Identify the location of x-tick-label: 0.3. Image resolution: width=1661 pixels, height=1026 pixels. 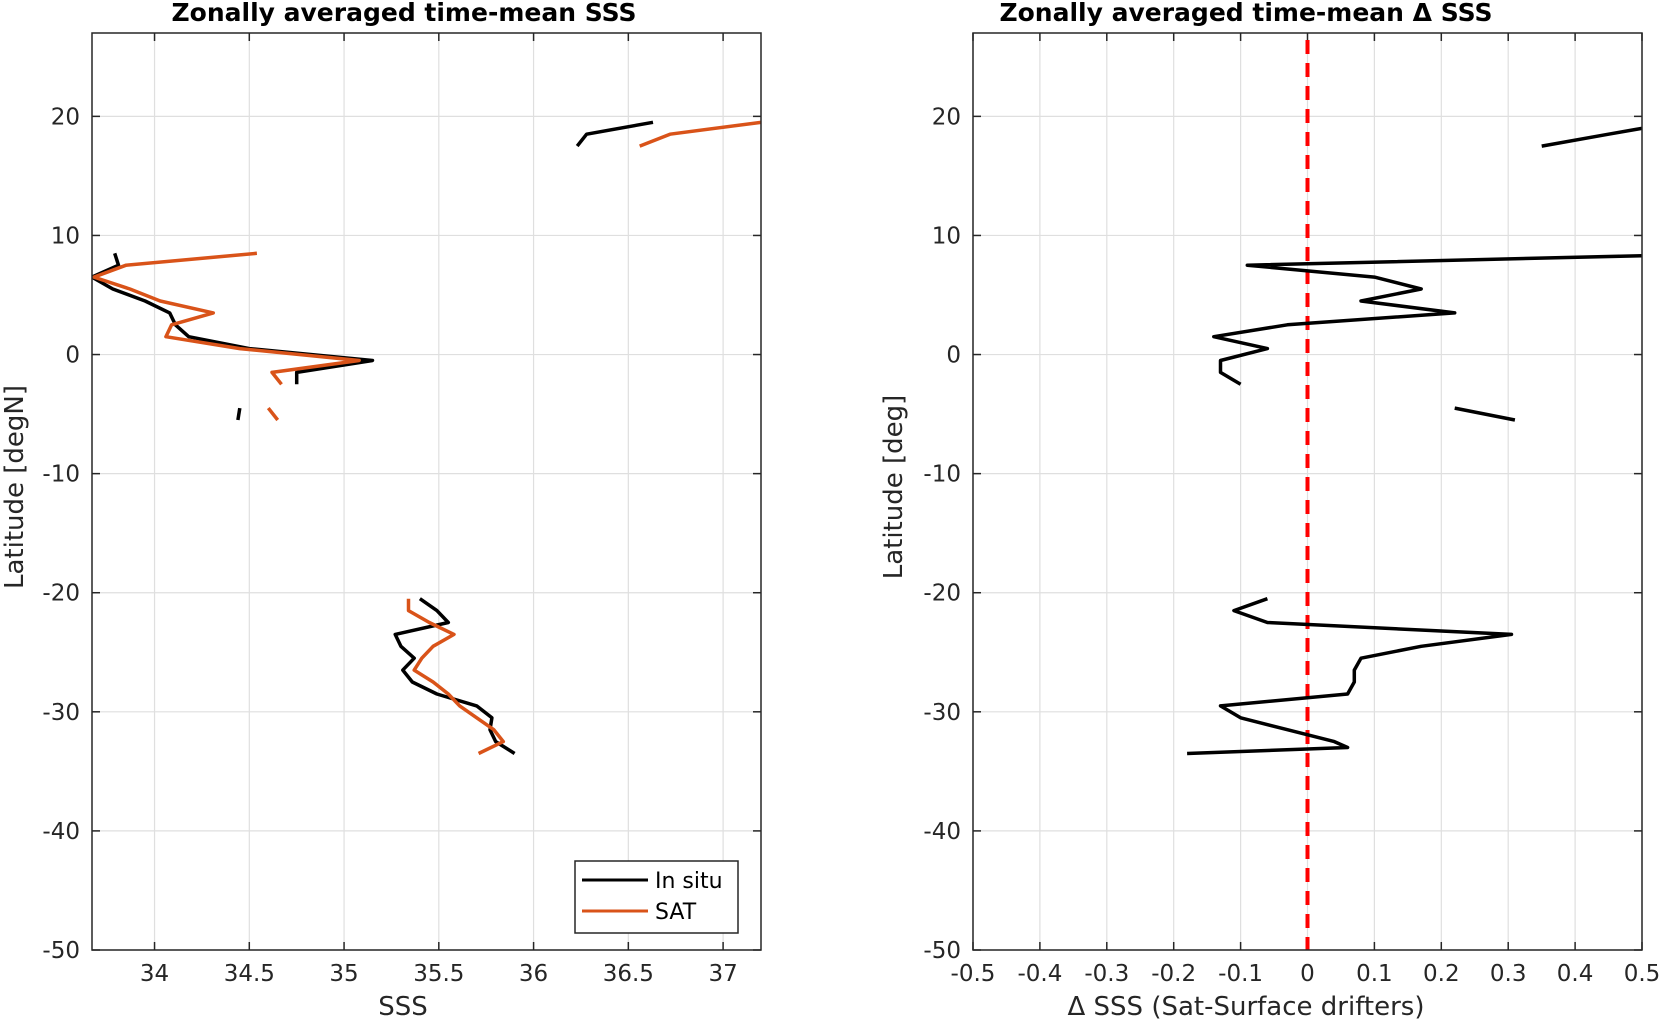
(1508, 974).